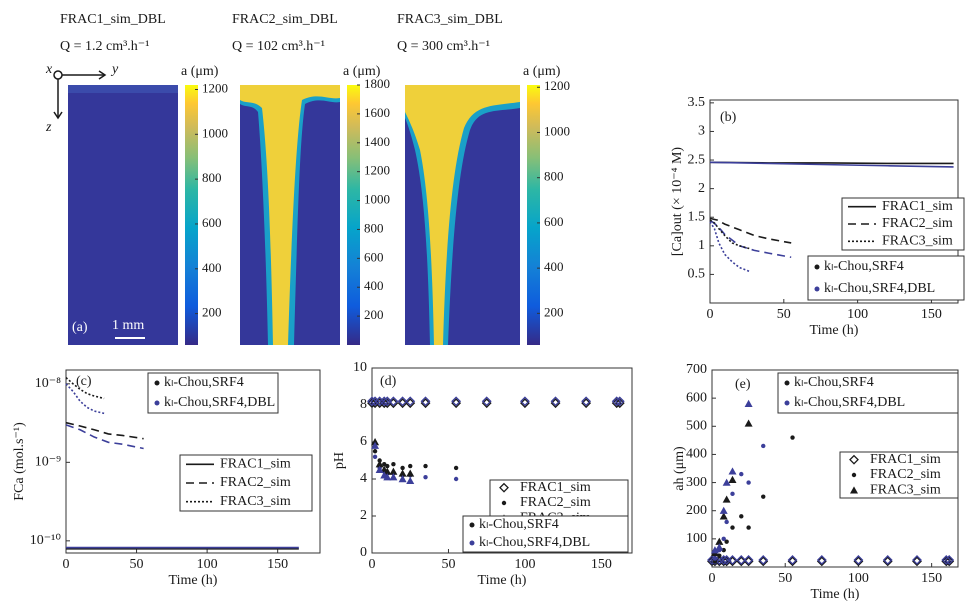 Image resolution: width=968 pixels, height=604 pixels. Describe the element at coordinates (450, 19) in the screenshot. I see `map-title: FRAC3_sim_DBL` at that location.